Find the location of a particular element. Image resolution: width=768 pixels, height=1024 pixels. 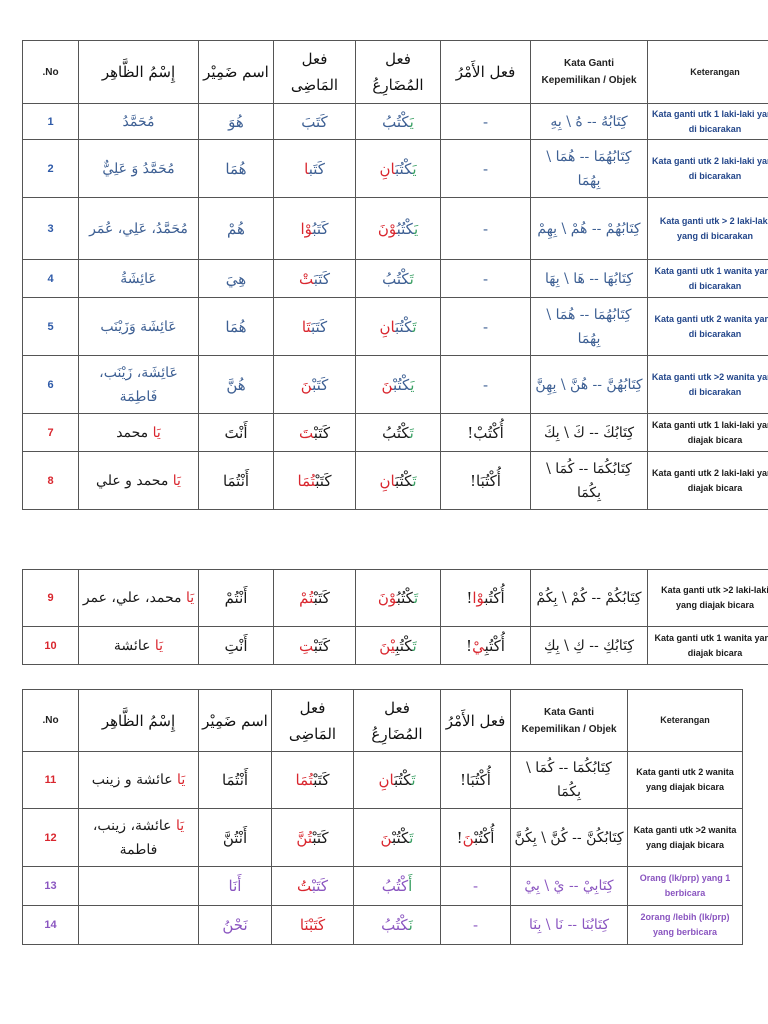

segment-madhi: تُنَّ is located at coordinates (304, 837).